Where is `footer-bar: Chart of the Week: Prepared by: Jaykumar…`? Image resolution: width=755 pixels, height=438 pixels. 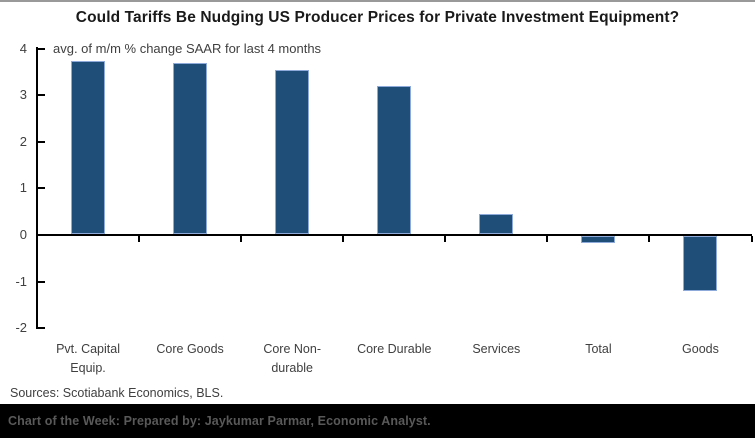 footer-bar: Chart of the Week: Prepared by: Jaykumar… is located at coordinates (377, 421).